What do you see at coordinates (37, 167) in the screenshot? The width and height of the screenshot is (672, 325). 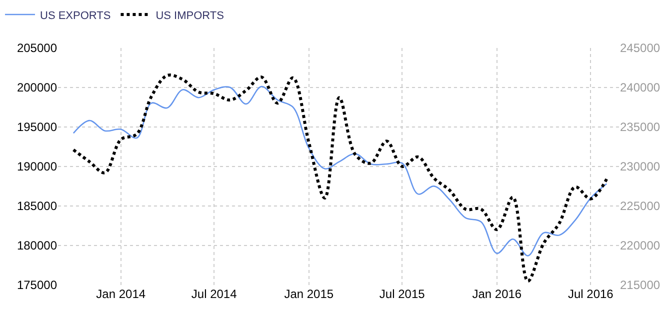 I see `y-tick-label: 190000` at bounding box center [37, 167].